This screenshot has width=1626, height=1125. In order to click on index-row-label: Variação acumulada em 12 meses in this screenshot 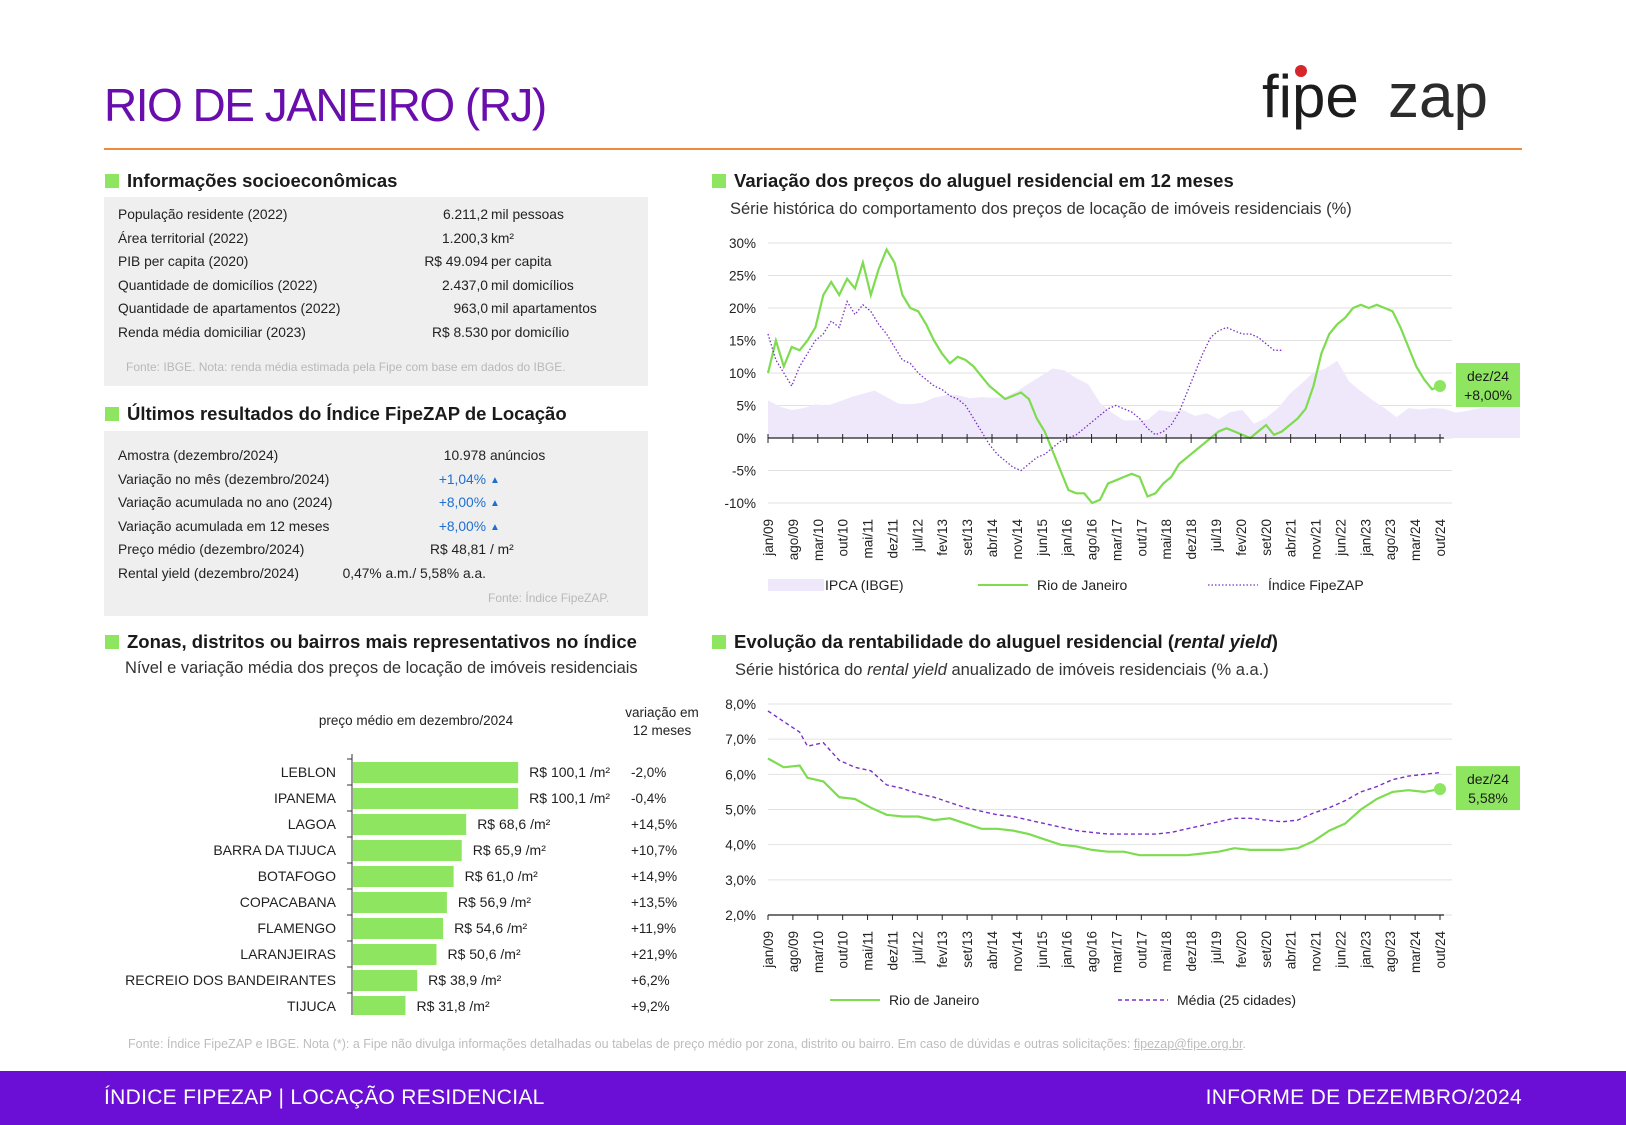, I will do `click(224, 526)`.